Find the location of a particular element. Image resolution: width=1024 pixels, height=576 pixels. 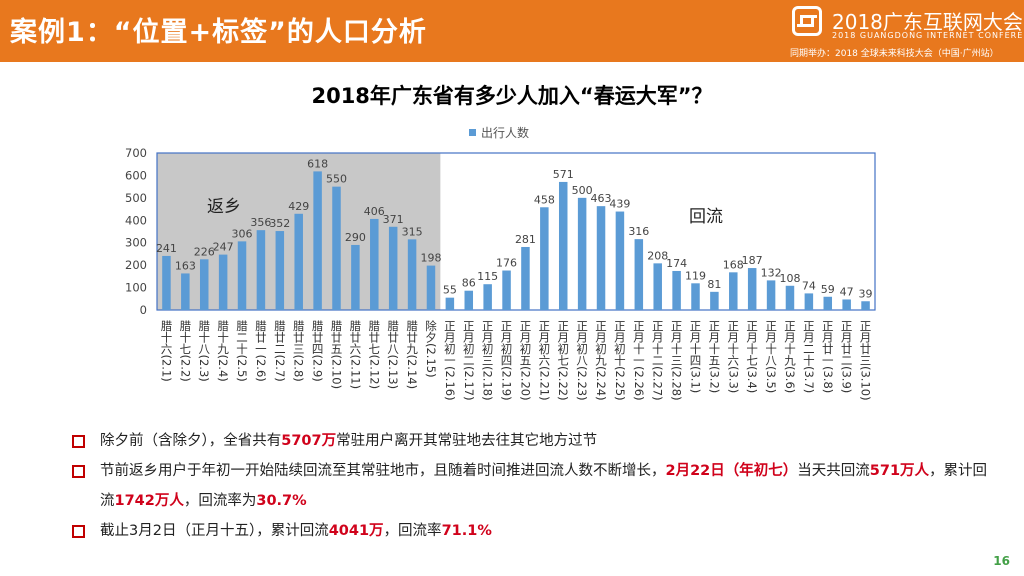

category-label: 正月二十(3.7) is located at coordinates (809, 356).